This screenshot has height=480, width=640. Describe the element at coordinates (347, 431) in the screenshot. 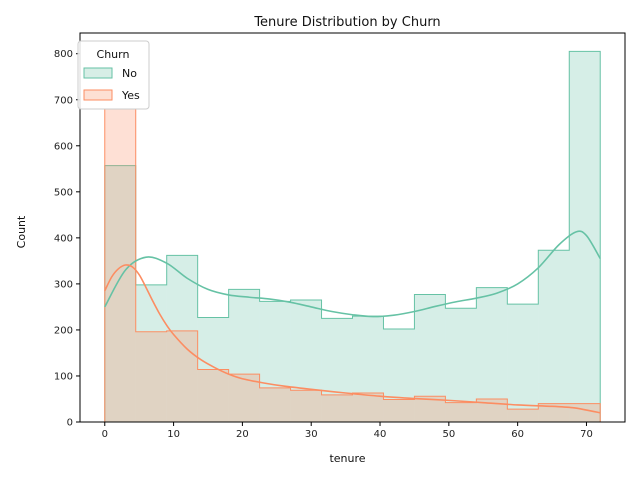

I see `x-axis: 0 10 20 30 40 50 60 70` at that location.